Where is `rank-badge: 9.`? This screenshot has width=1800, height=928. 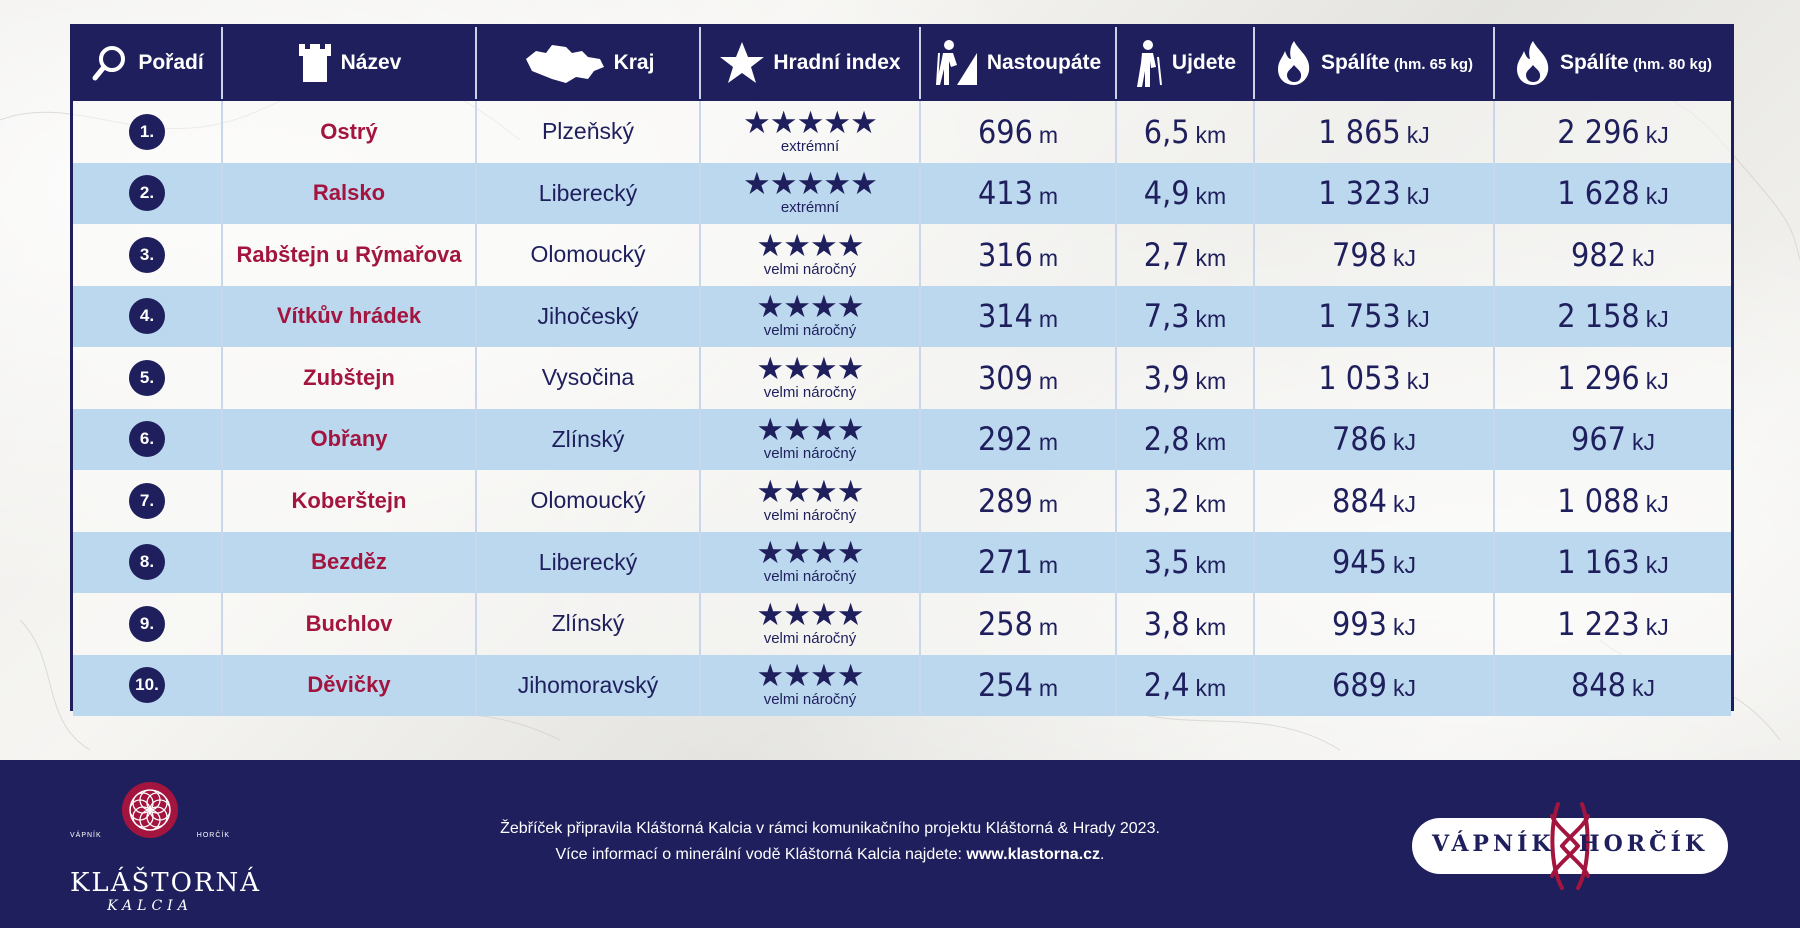 rank-badge: 9. is located at coordinates (147, 623).